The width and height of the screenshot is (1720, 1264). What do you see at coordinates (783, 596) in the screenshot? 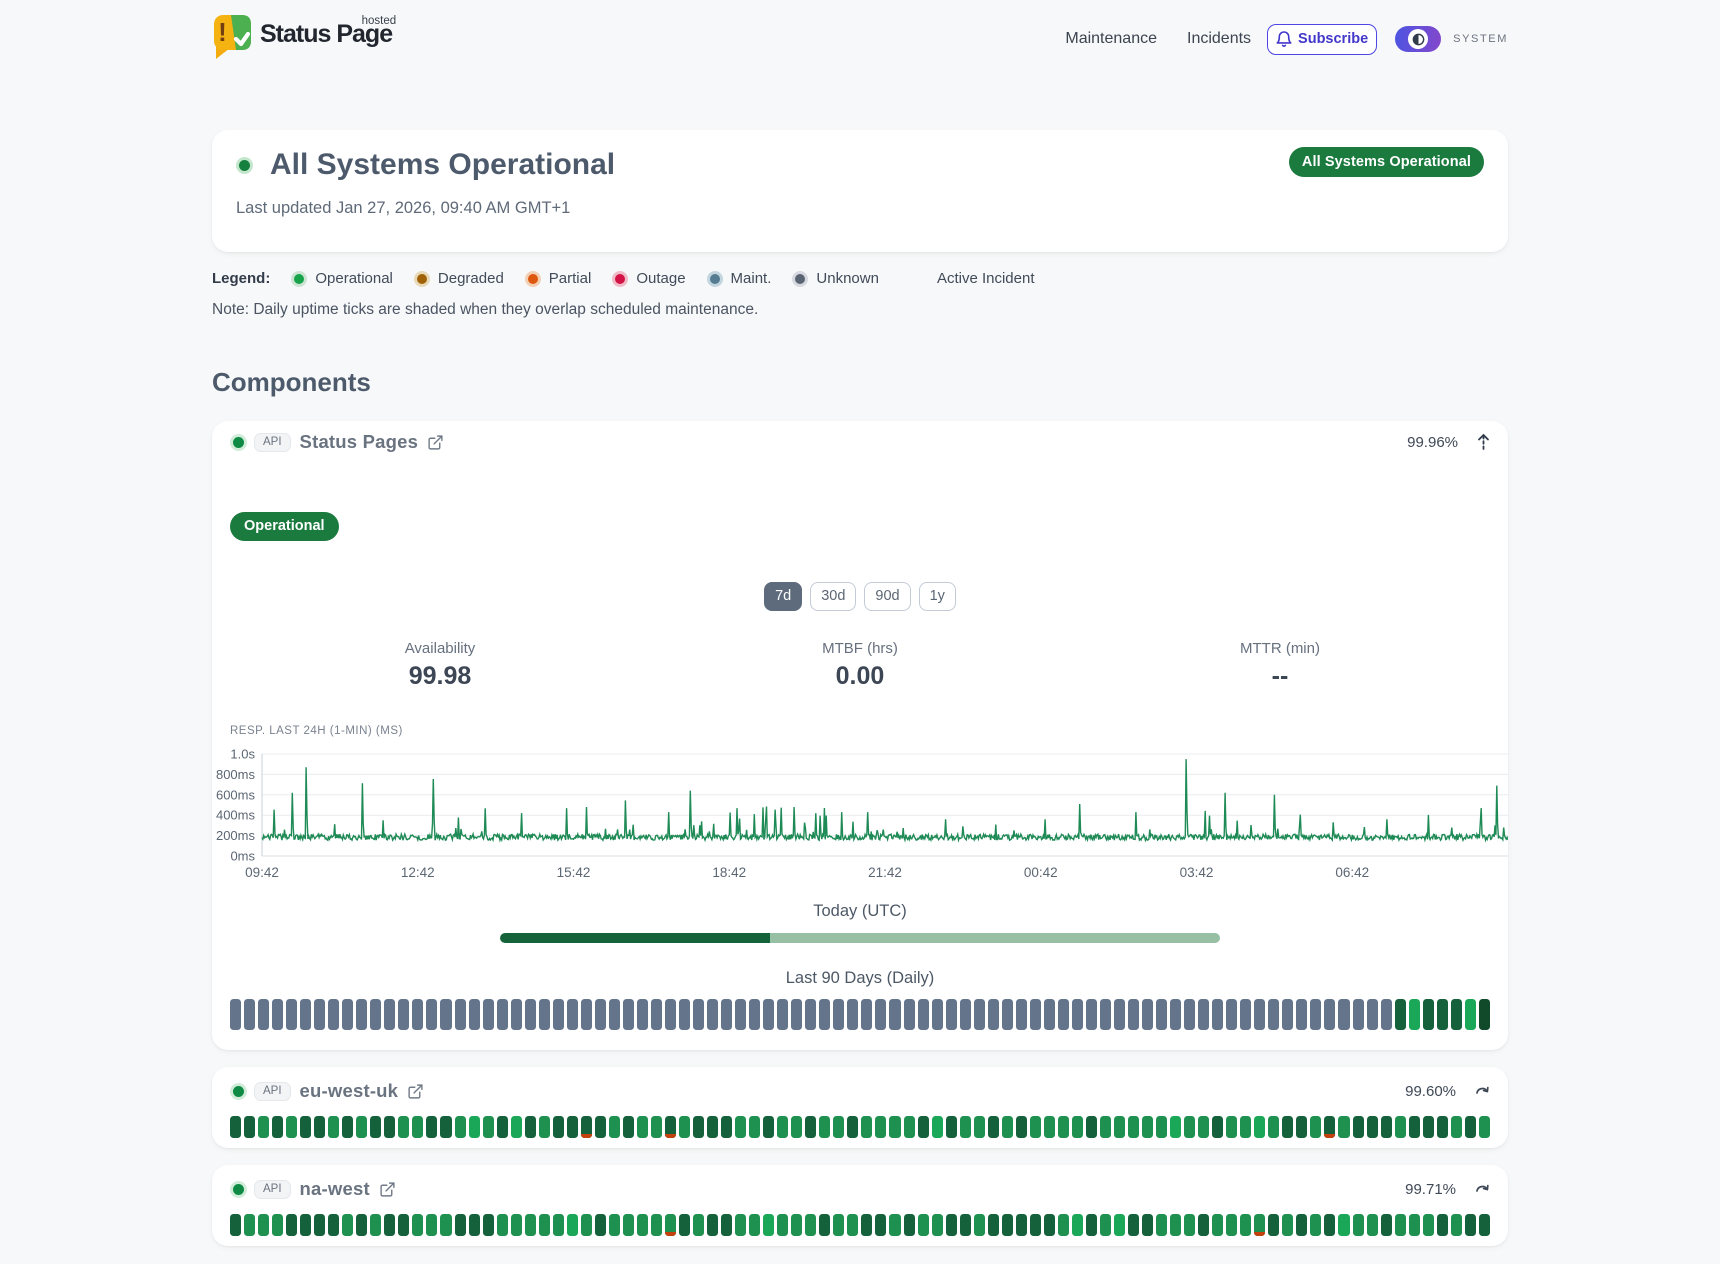
I see `range-button-7d: 7d` at bounding box center [783, 596].